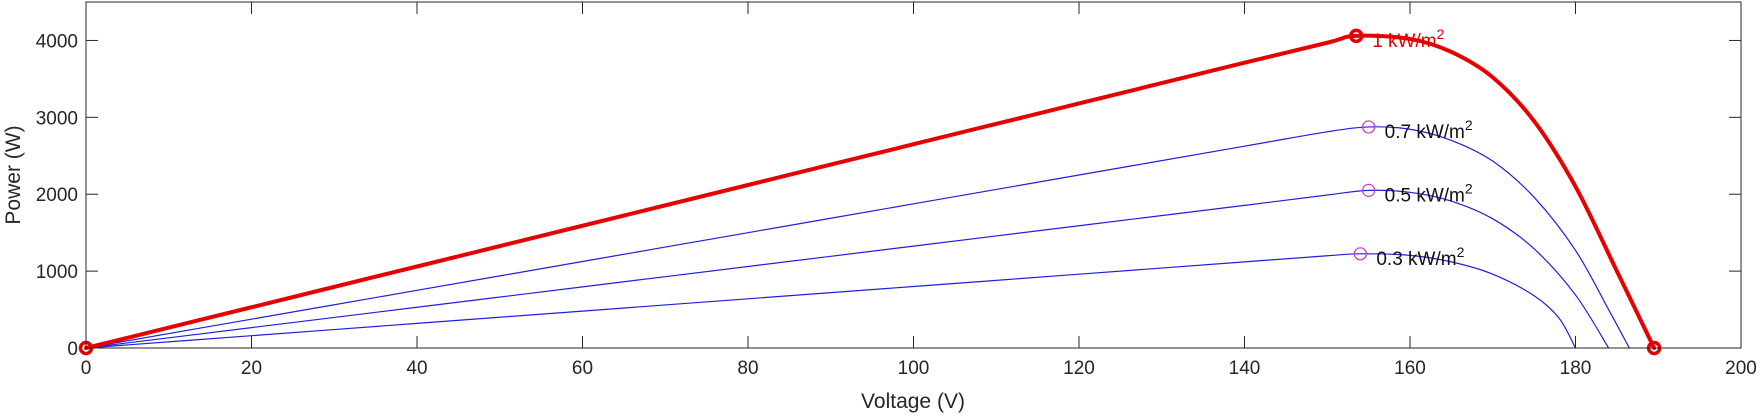 The image size is (1760, 416). I want to click on y-tick-label-0: 0, so click(72, 349).